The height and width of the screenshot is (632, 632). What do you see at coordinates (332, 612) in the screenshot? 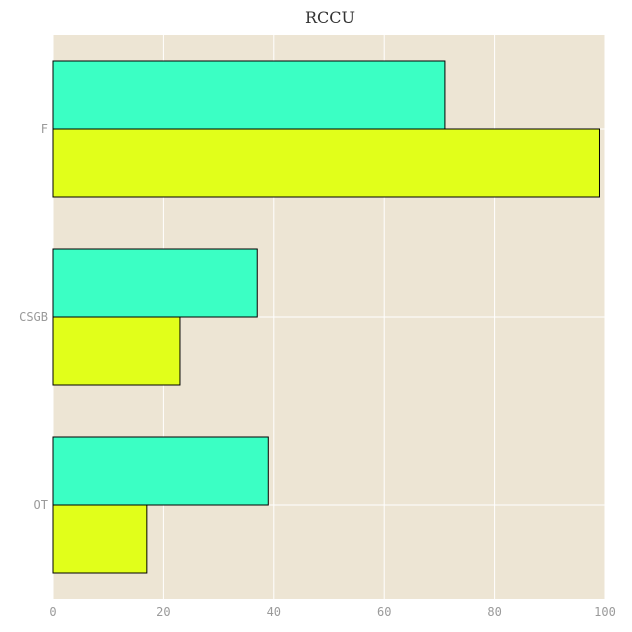
I see `x-tick-labels: 0 20 40 60 80 100` at bounding box center [332, 612].